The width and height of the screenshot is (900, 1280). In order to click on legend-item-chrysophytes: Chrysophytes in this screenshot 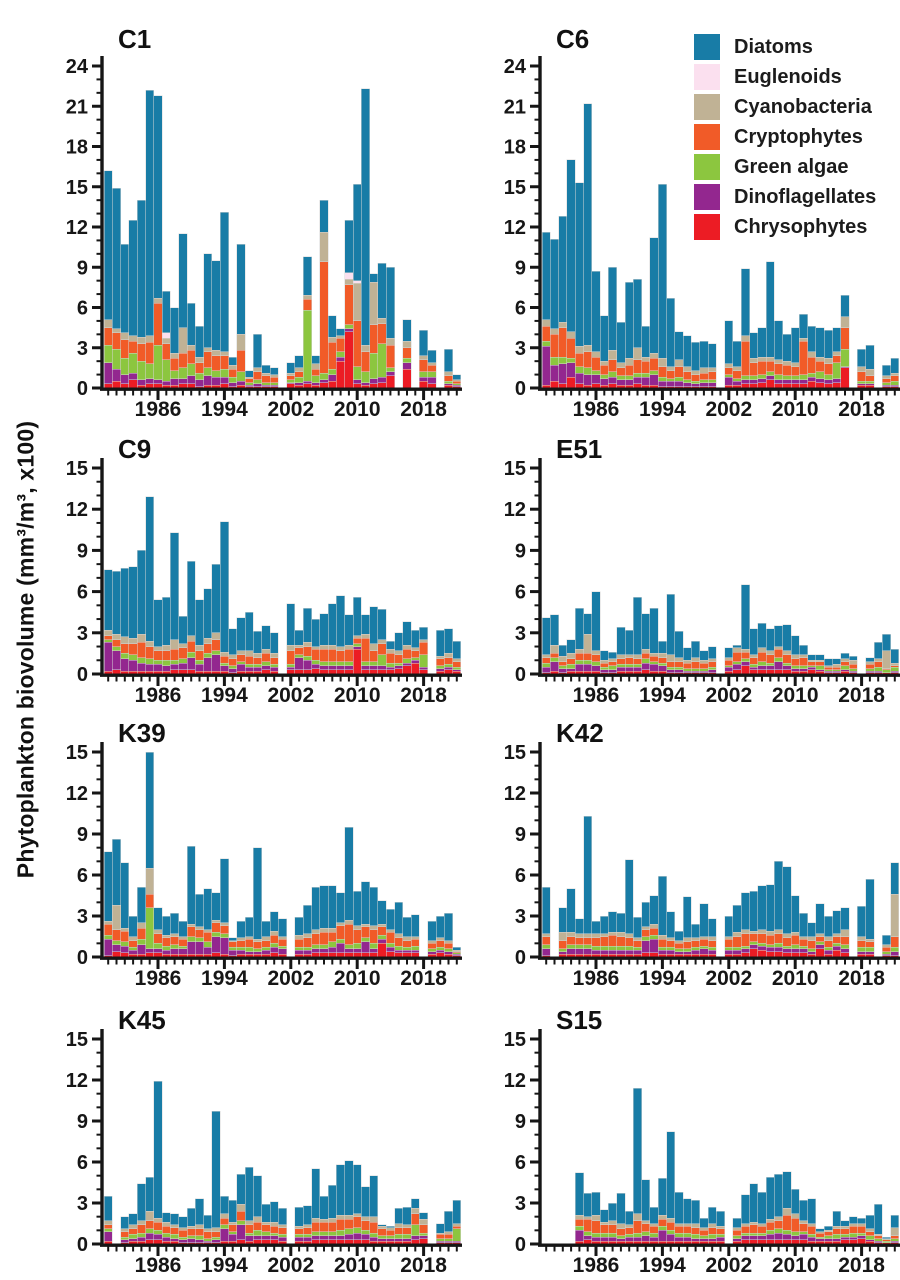, I will do `click(785, 227)`.